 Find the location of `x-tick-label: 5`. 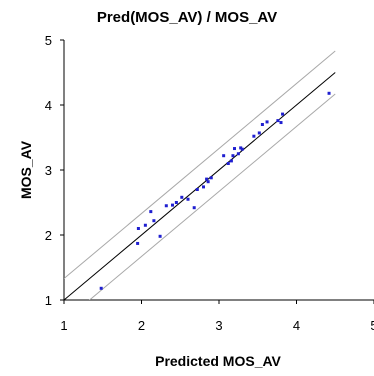

x-tick-label: 5 is located at coordinates (372, 325).